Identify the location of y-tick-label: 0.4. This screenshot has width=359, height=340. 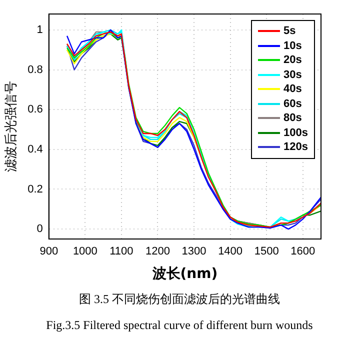
(35, 149).